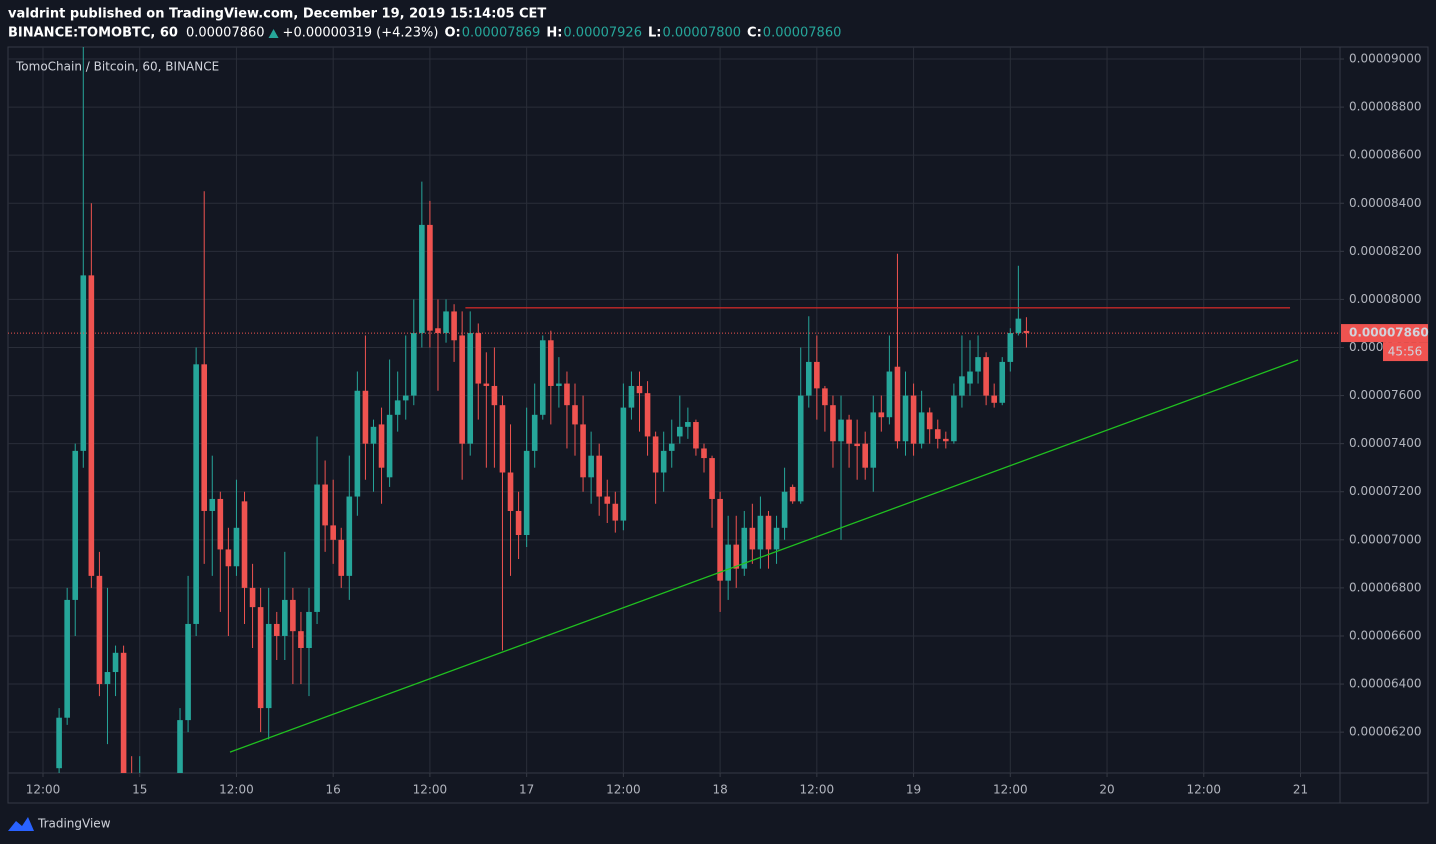 The width and height of the screenshot is (1436, 844). Describe the element at coordinates (225, 33) in the screenshot. I see `last-price: 0.00007860` at that location.